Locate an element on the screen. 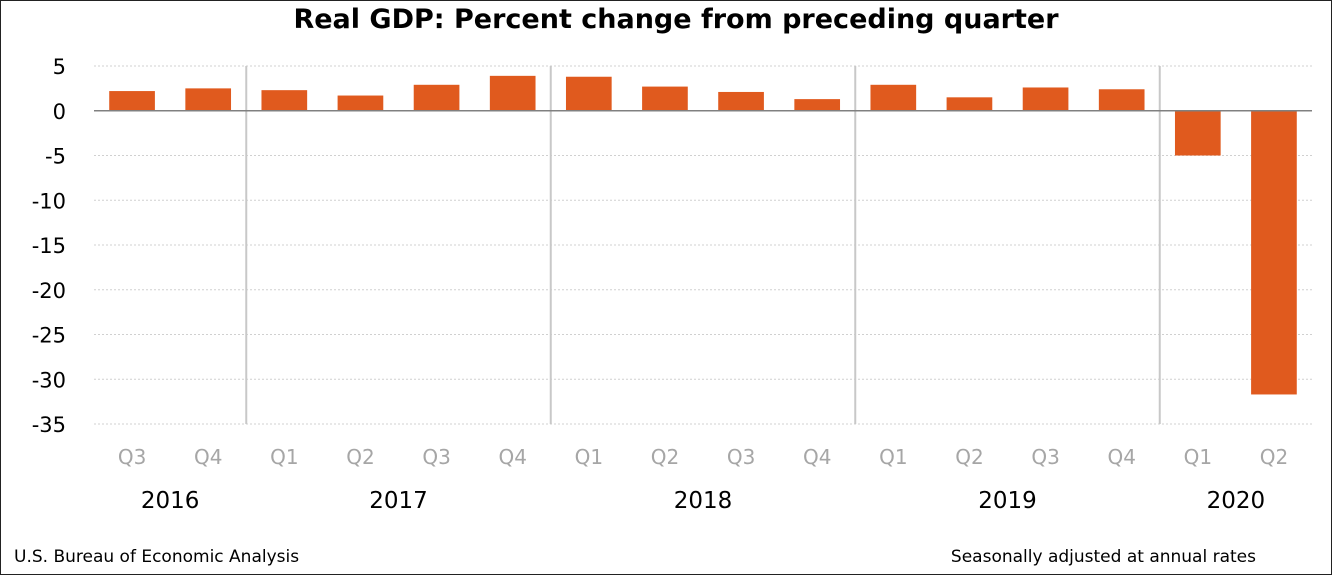  footer-source: U.S. Bureau of Economic Analysis is located at coordinates (156, 557).